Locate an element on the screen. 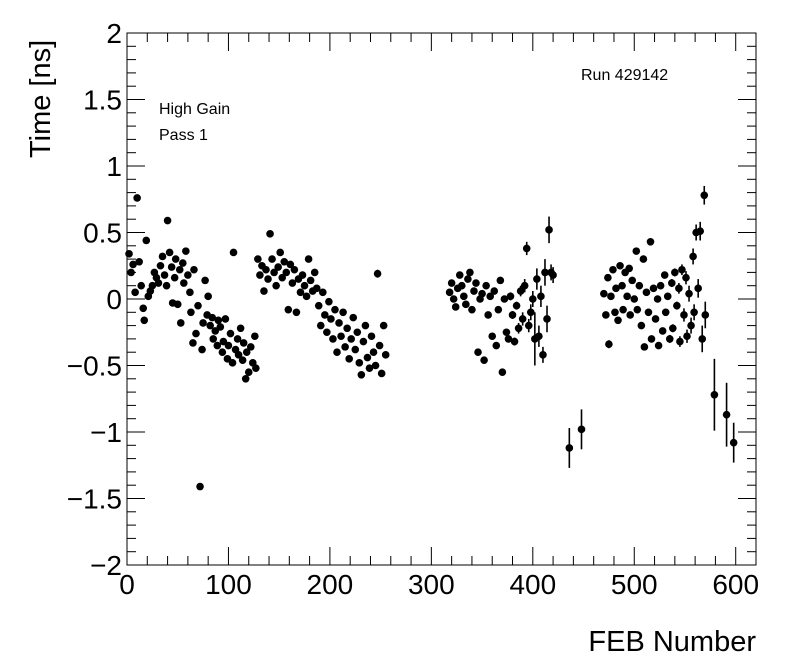  y-tick-label: −1 is located at coordinates (106, 432).